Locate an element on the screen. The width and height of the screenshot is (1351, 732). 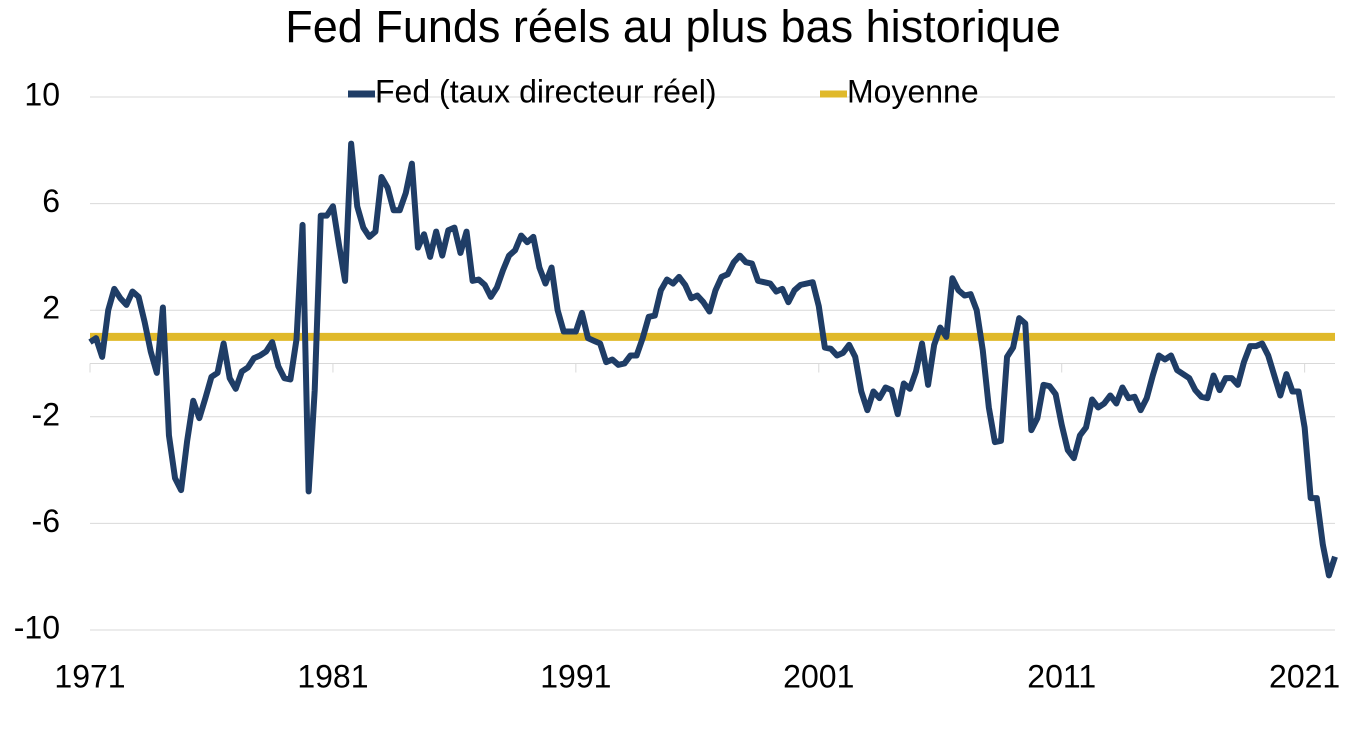
x-tick-label: 1981 is located at coordinates (332, 676).